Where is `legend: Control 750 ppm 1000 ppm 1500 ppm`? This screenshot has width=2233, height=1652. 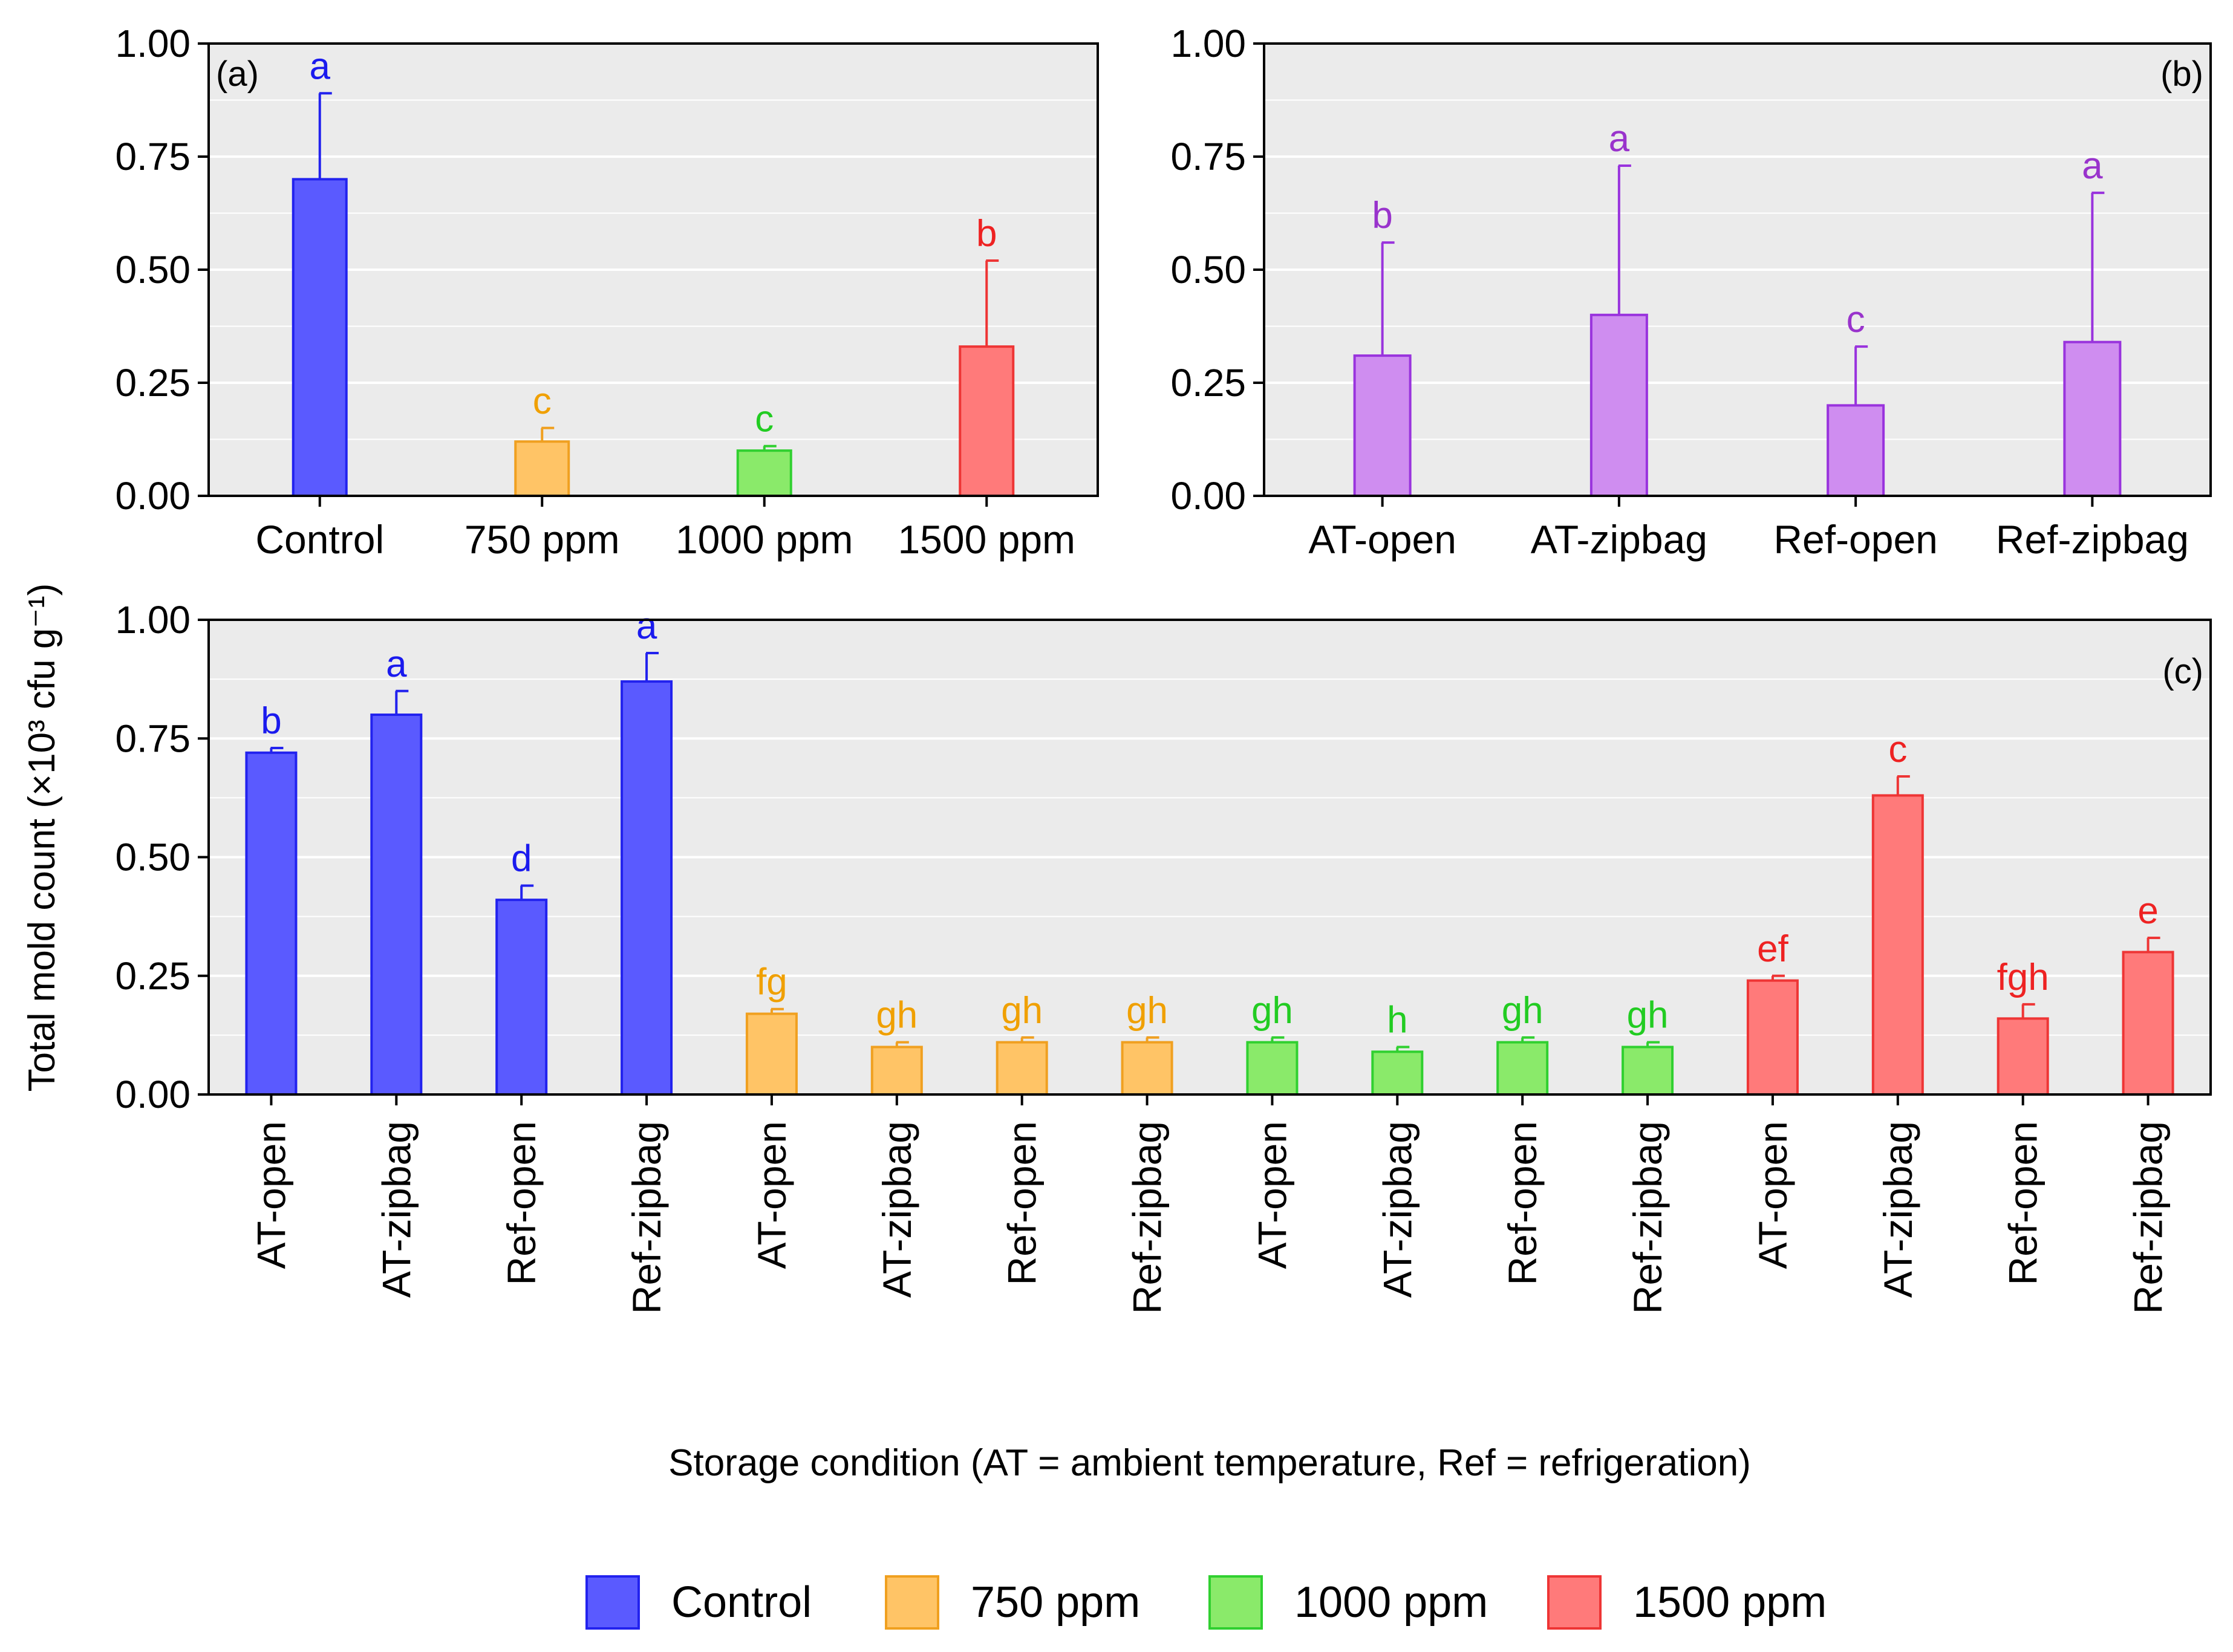 legend: Control 750 ppm 1000 ppm 1500 ppm is located at coordinates (1206, 1602).